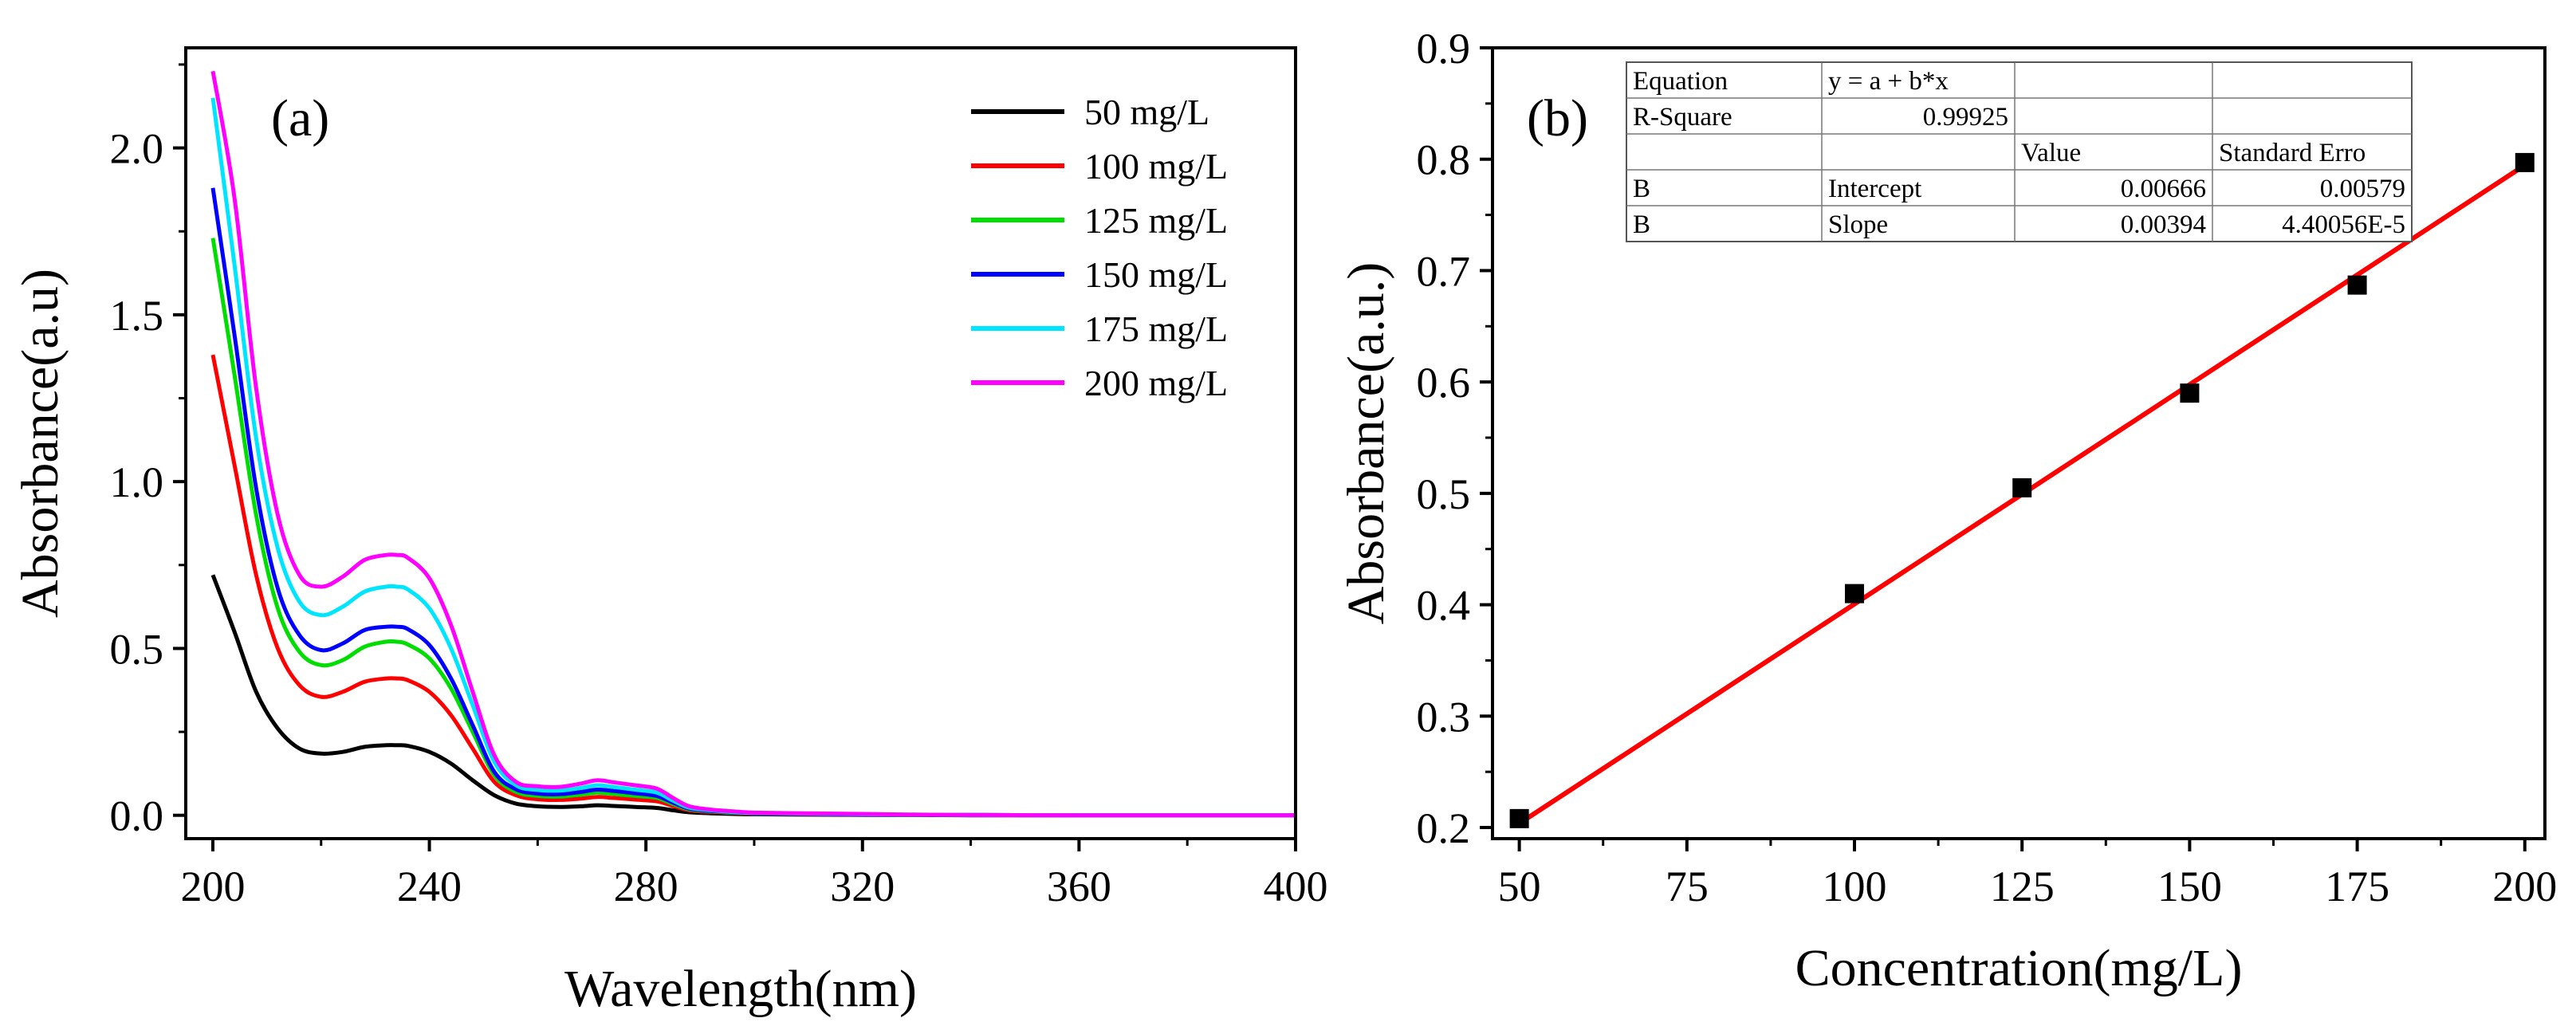  Describe the element at coordinates (1889, 81) in the screenshot. I see `fit-table-cell: y = a + b*x` at that location.